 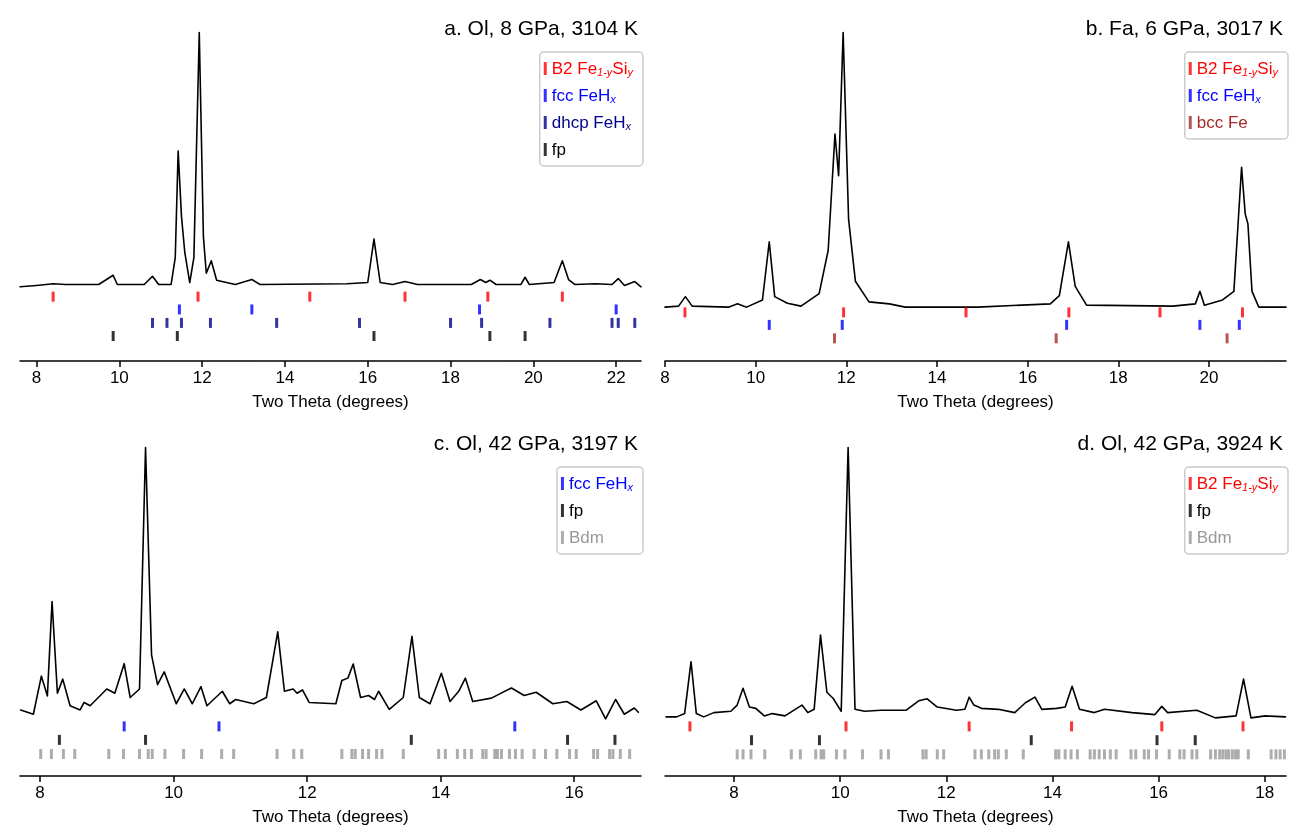 What do you see at coordinates (541, 27) in the screenshot?
I see `chart-title: a. Ol, 8 GPa, 3104 K` at bounding box center [541, 27].